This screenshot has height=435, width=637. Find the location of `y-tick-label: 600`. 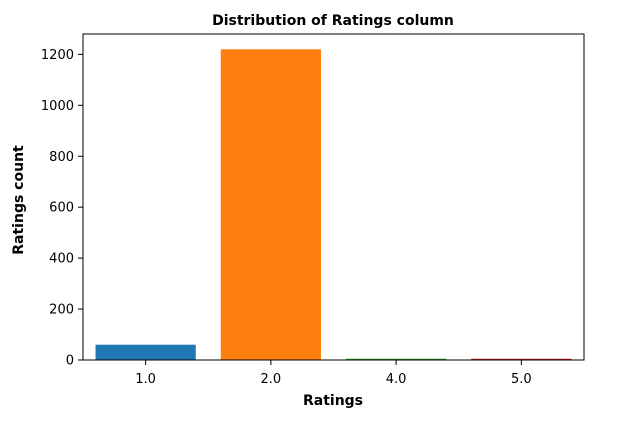

y-tick-label: 600 is located at coordinates (61, 208).